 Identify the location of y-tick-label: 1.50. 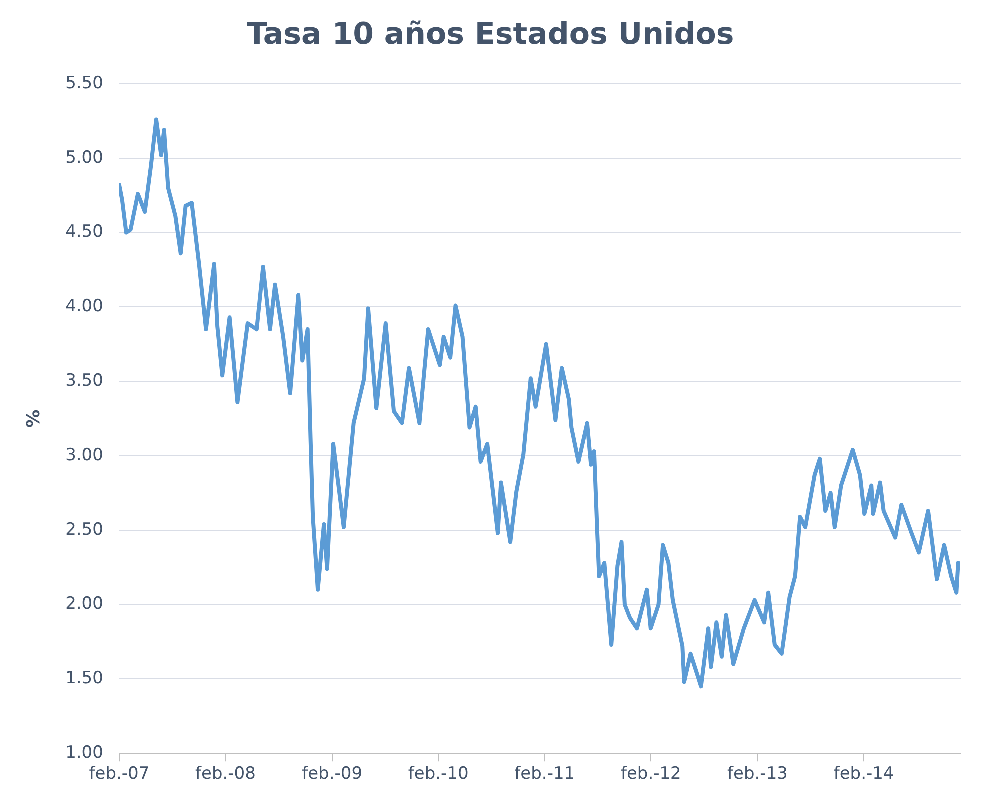
(85, 678).